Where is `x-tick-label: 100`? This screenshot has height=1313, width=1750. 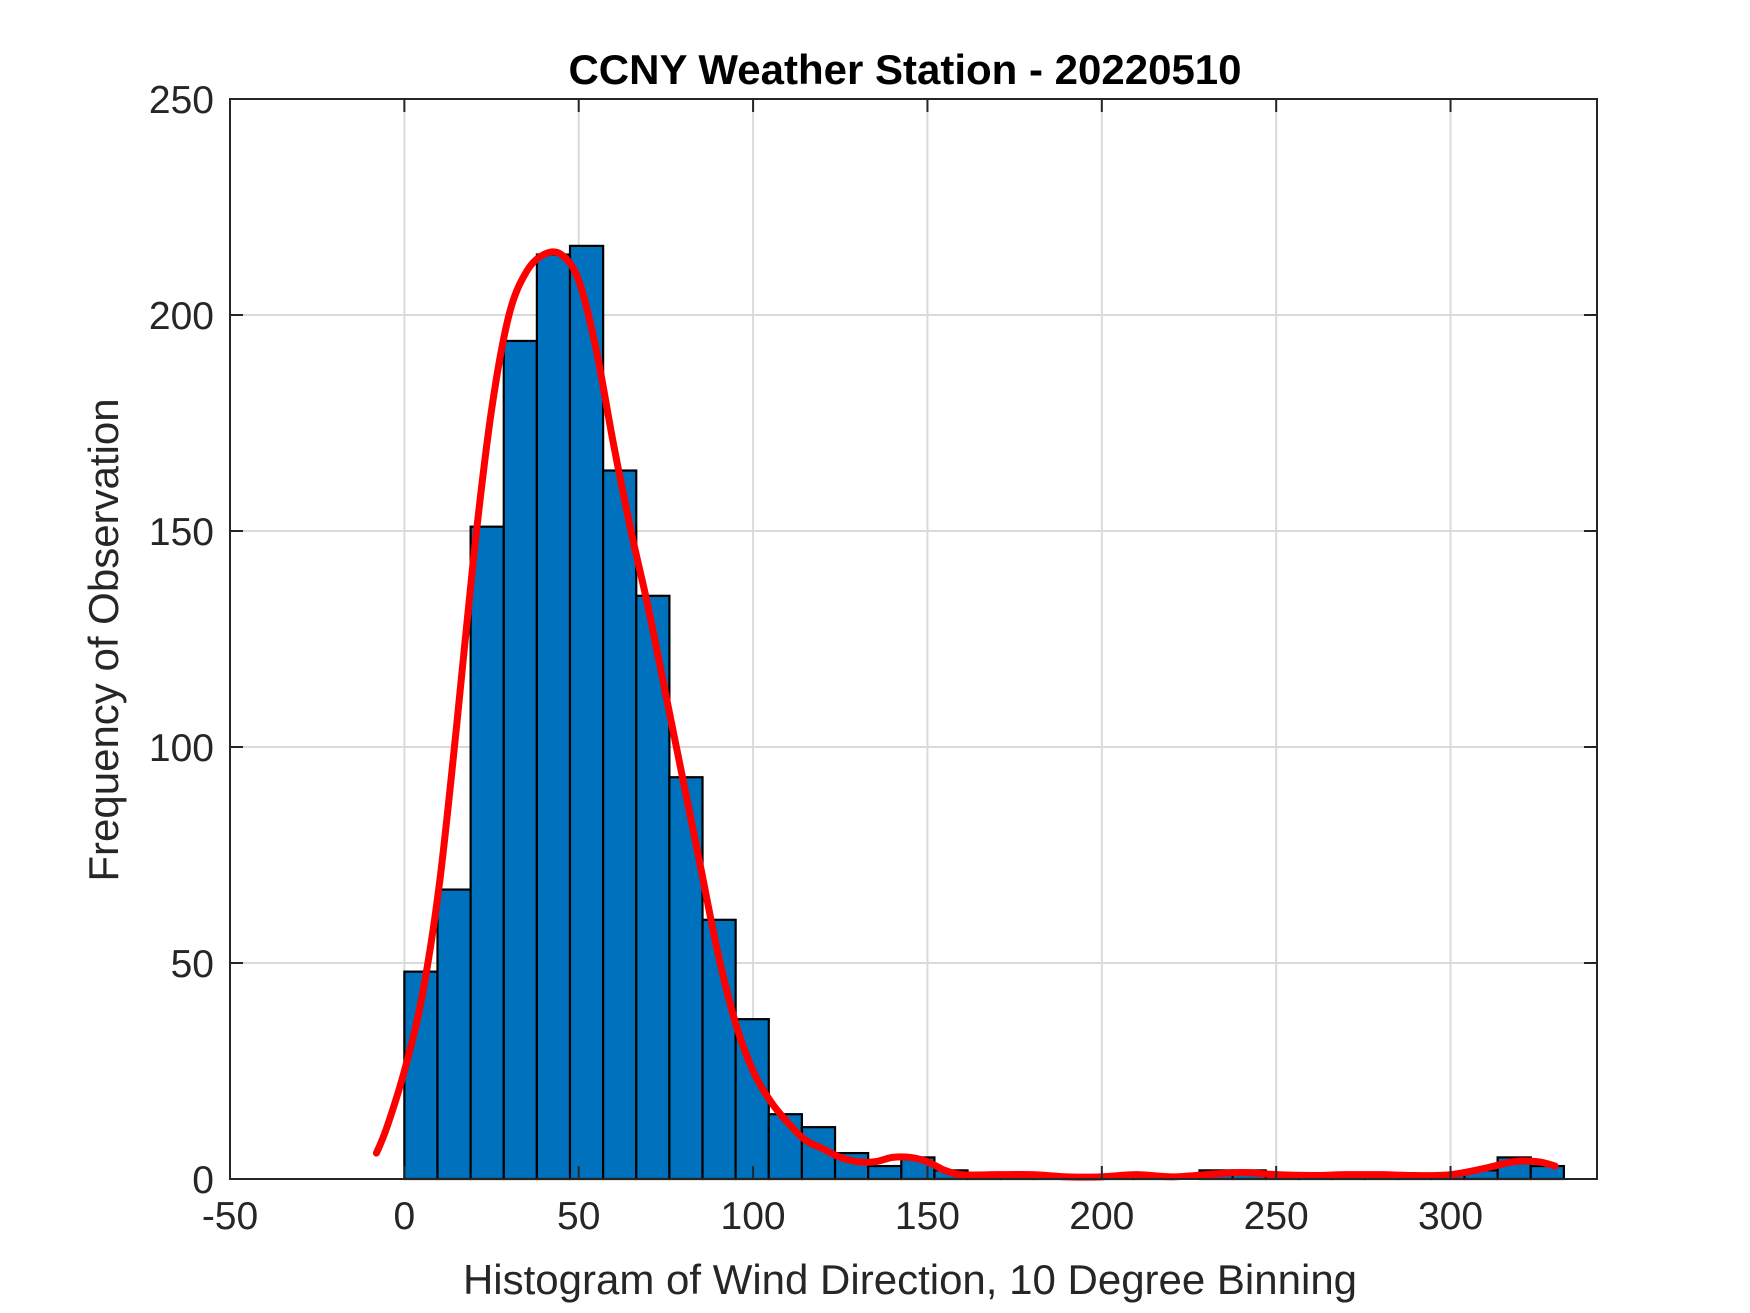 x-tick-label: 100 is located at coordinates (753, 1216).